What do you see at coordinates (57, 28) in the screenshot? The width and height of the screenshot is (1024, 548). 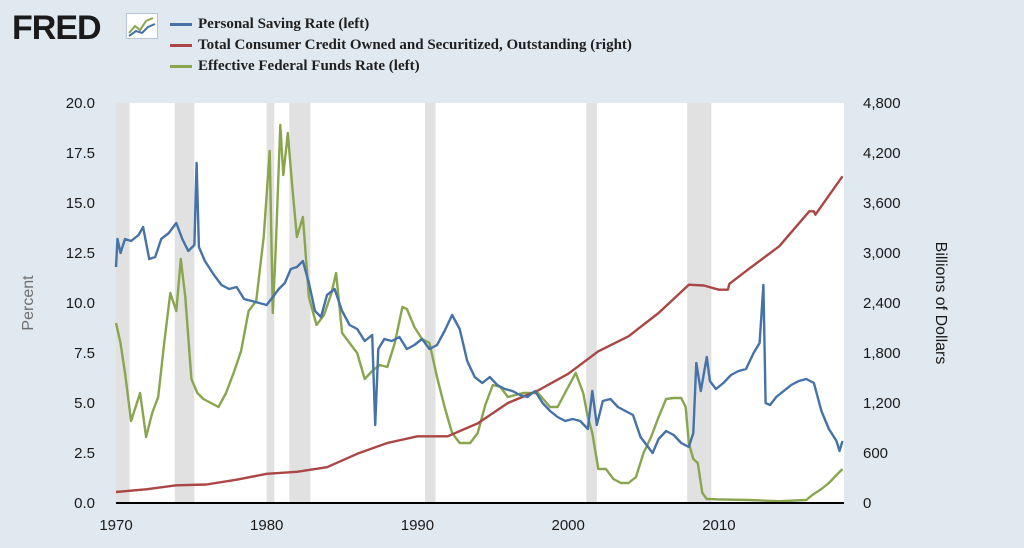 I see `fred-logo: FRED` at bounding box center [57, 28].